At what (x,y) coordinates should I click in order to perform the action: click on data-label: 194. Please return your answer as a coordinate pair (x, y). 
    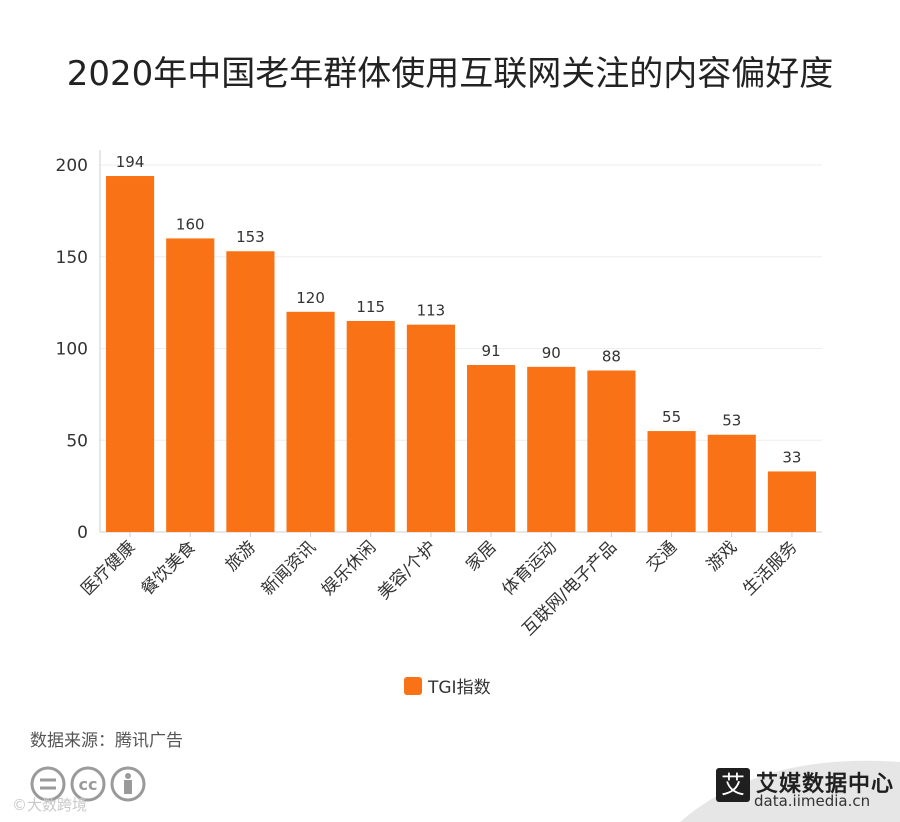
    Looking at the image, I should click on (130, 162).